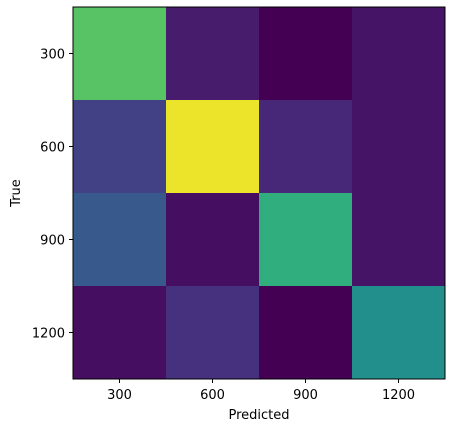 Image resolution: width=454 pixels, height=432 pixels. What do you see at coordinates (48, 334) in the screenshot?
I see `y-tick-label: 1200` at bounding box center [48, 334].